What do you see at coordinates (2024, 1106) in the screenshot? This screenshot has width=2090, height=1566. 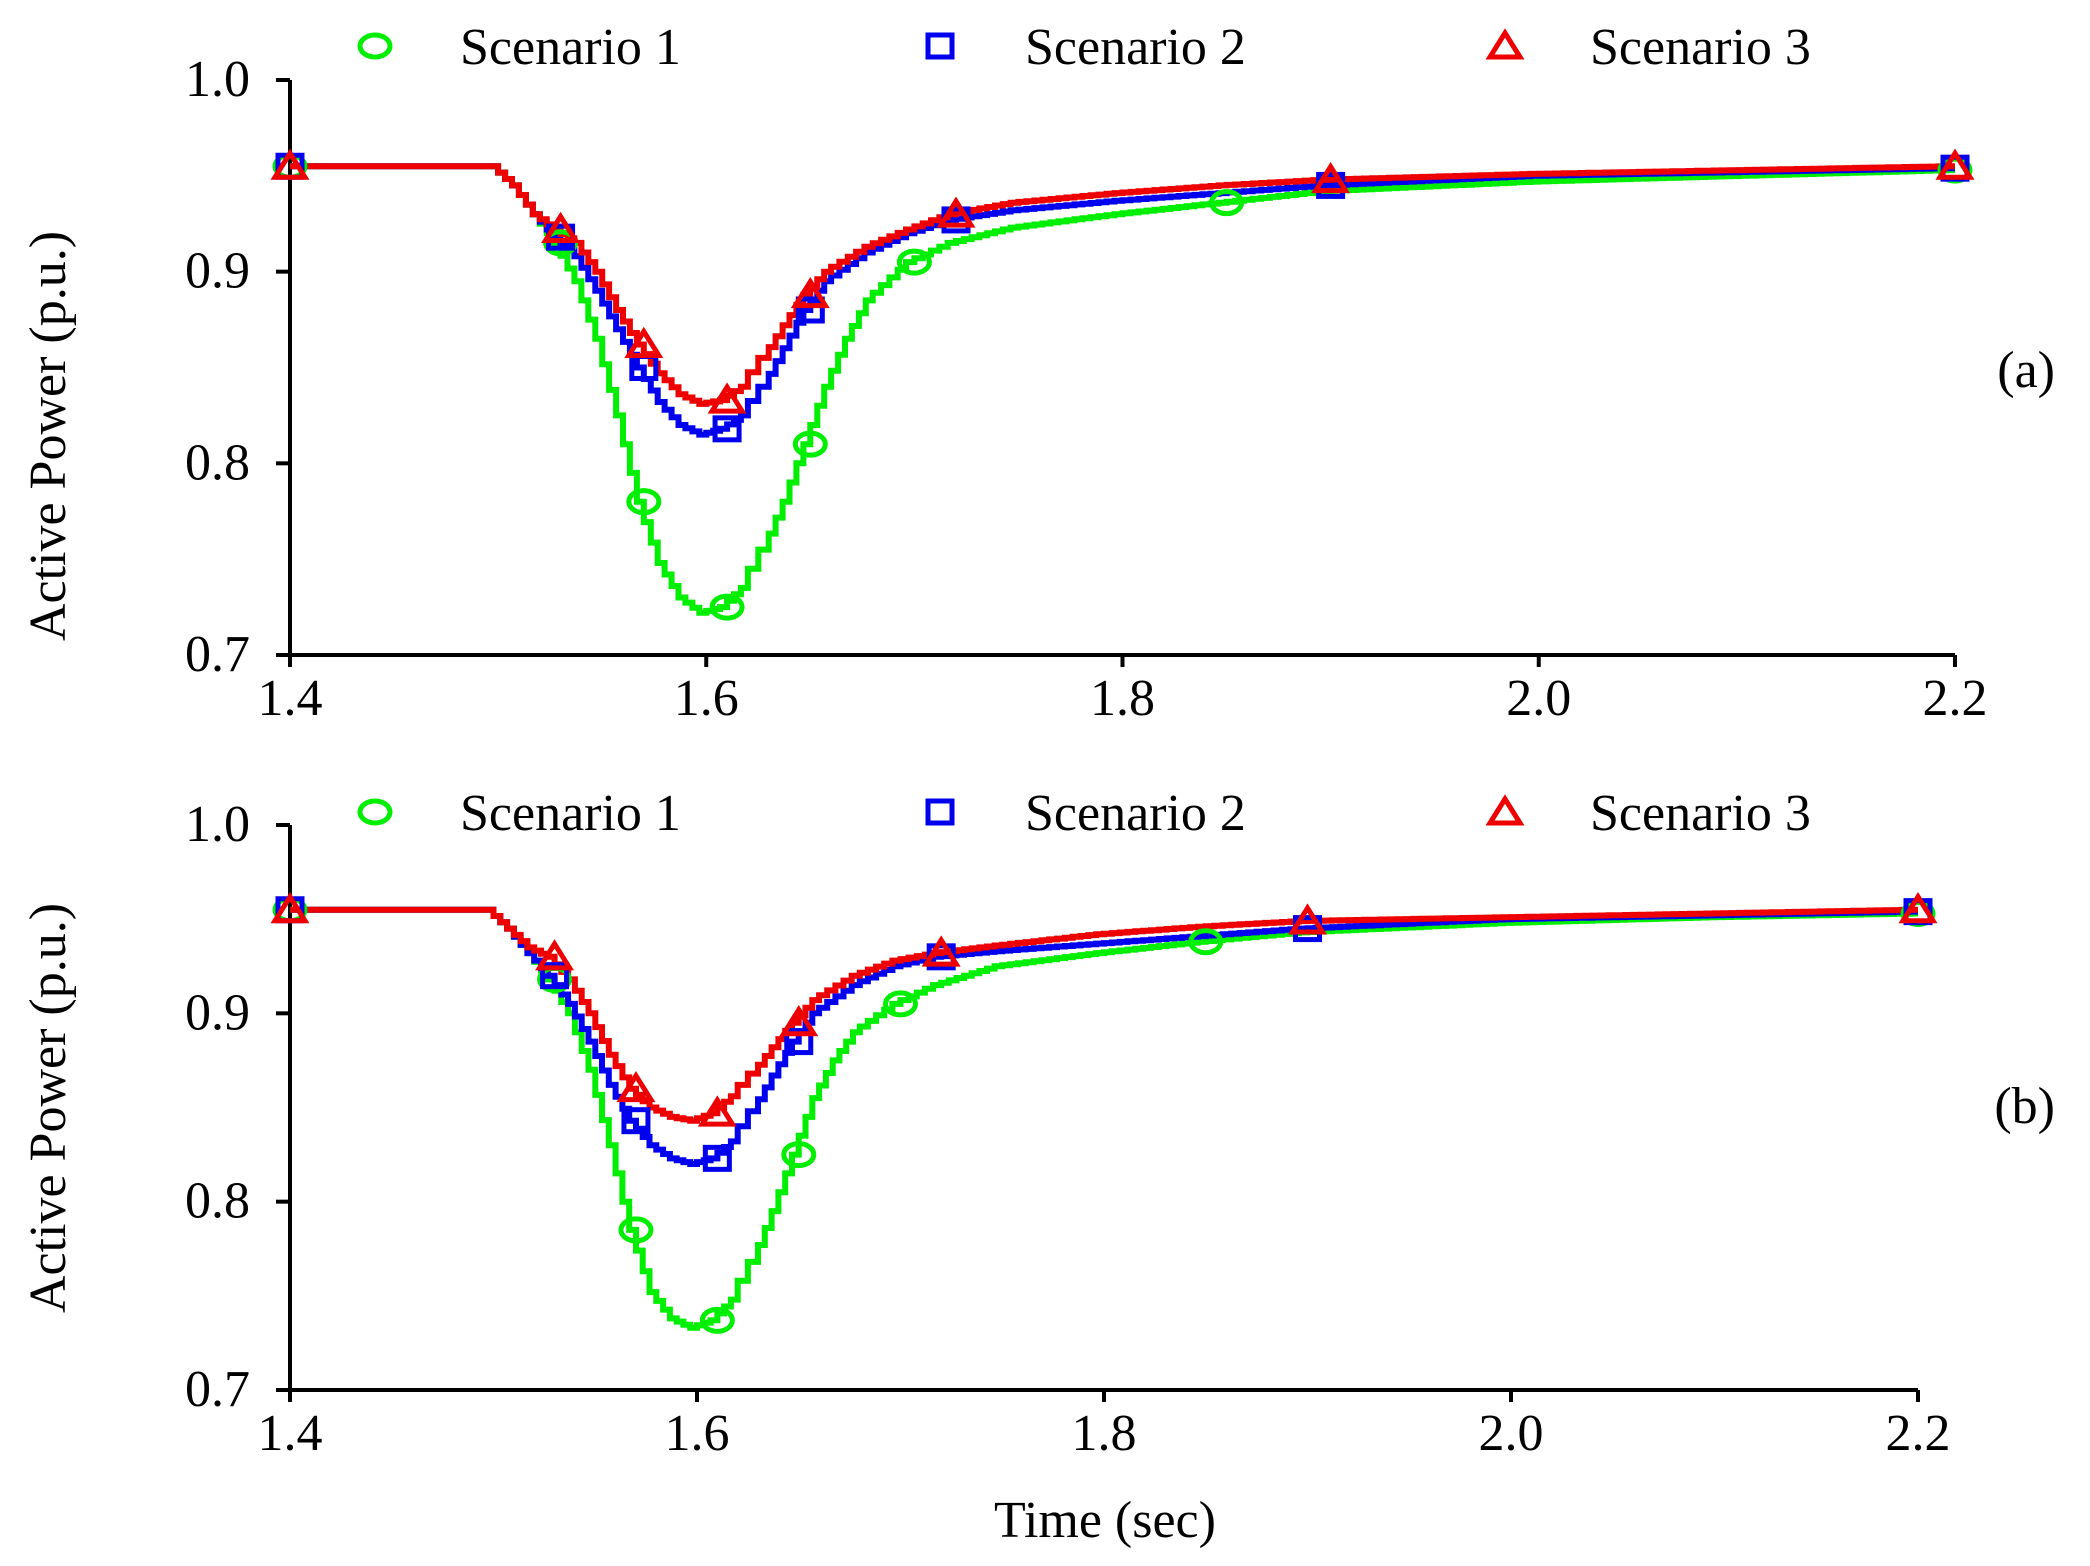 I see `panel-label: (b)` at bounding box center [2024, 1106].